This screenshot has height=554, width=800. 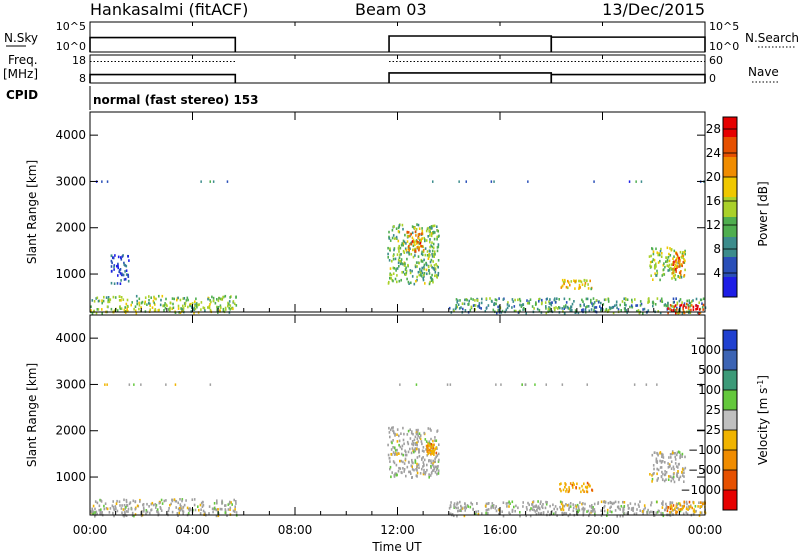 What do you see at coordinates (730, 247) in the screenshot?
I see `power-colorbar-swatch` at bounding box center [730, 247].